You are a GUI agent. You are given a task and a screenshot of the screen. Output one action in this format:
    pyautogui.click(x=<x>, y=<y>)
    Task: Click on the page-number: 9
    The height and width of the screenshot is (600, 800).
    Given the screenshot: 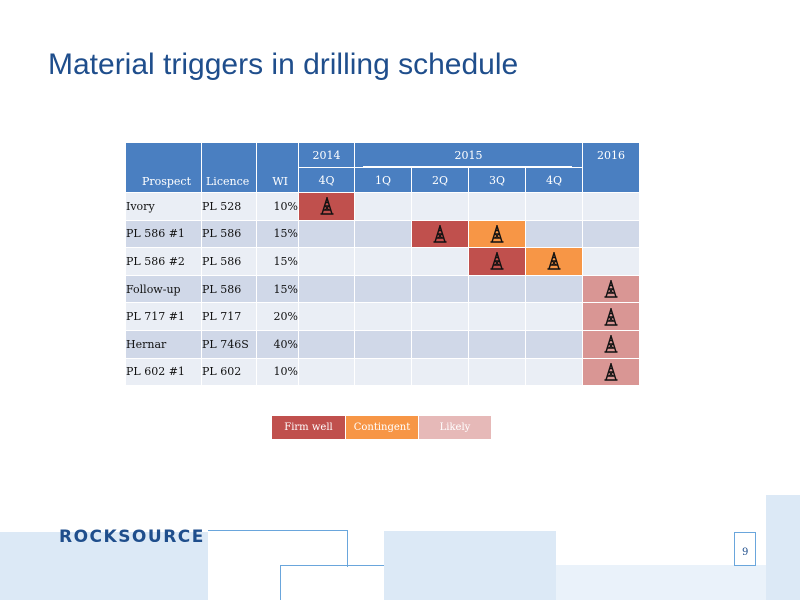 What is the action you would take?
    pyautogui.click(x=745, y=552)
    